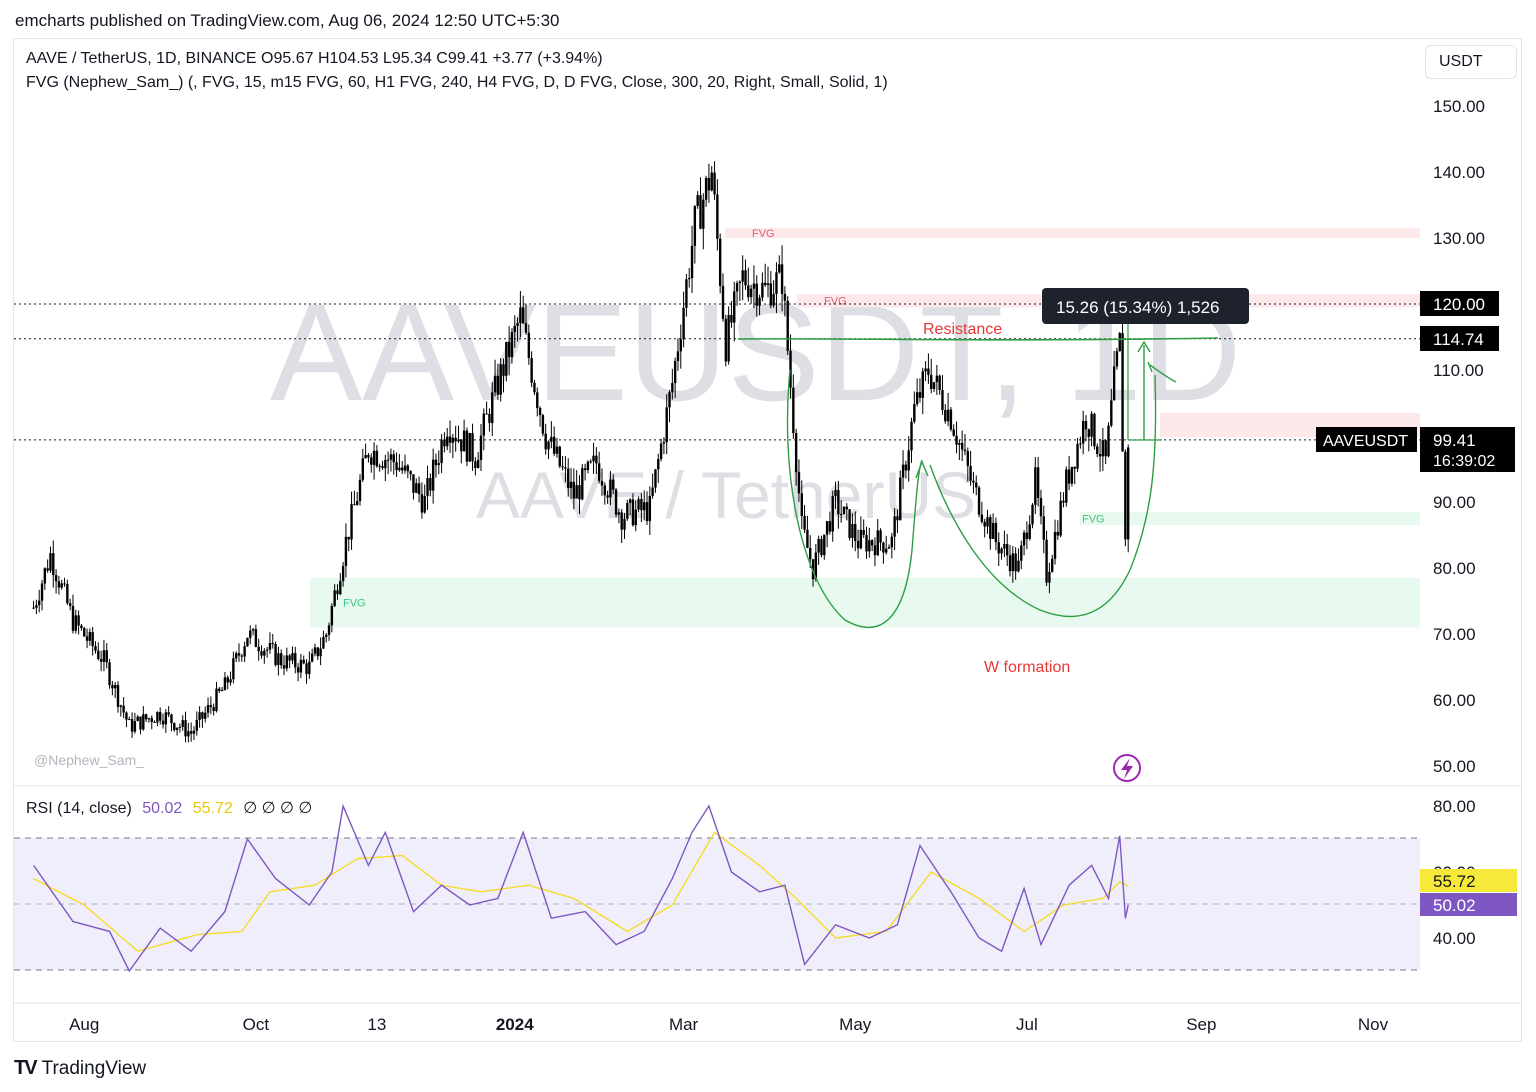 This screenshot has height=1092, width=1536. I want to click on w-formation-left-curve, so click(854, 499).